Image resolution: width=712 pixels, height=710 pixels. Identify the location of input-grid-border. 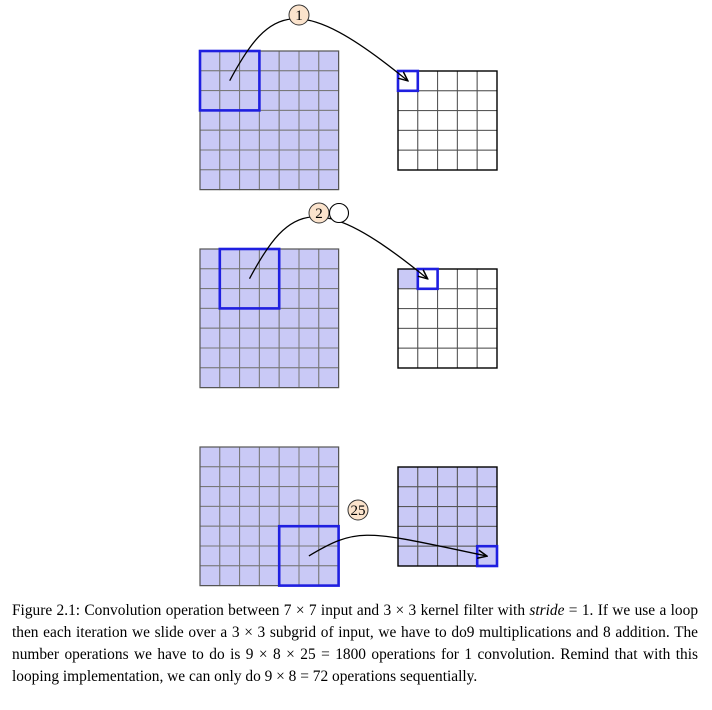
(269, 516).